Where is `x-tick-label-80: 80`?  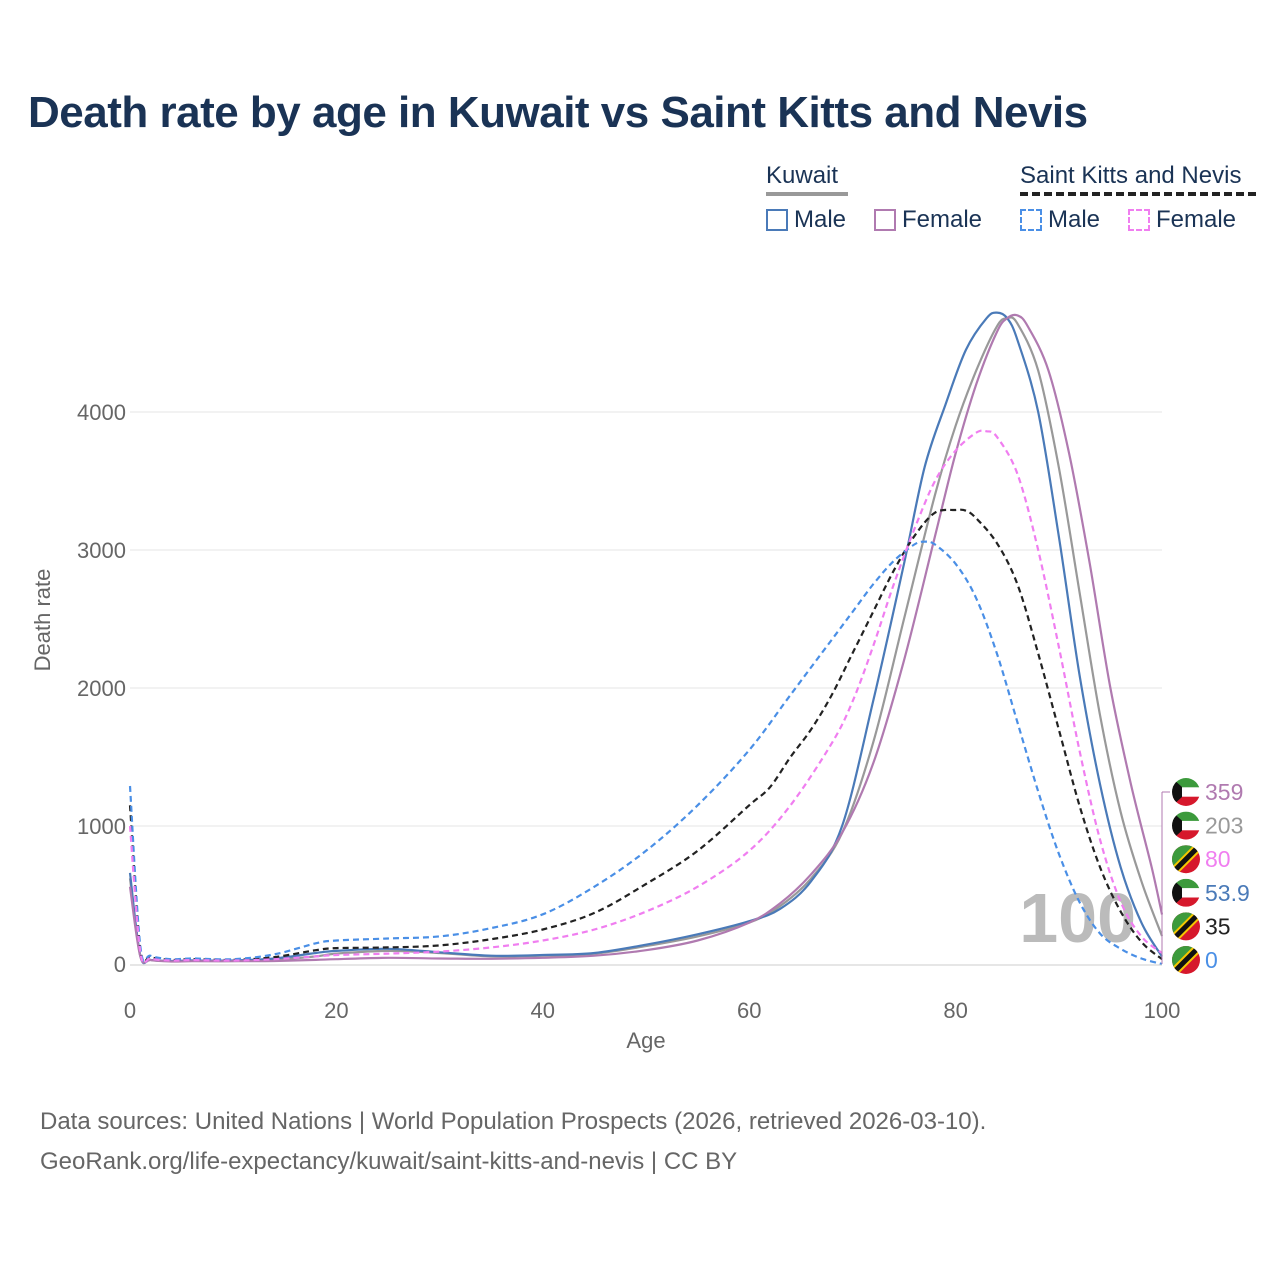 x-tick-label-80: 80 is located at coordinates (955, 1010).